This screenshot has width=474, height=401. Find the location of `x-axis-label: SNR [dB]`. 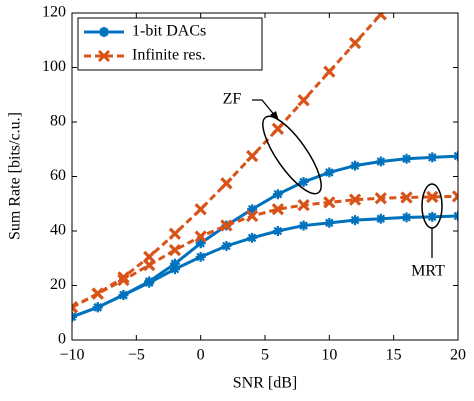

x-axis-label: SNR [dB] is located at coordinates (265, 383).